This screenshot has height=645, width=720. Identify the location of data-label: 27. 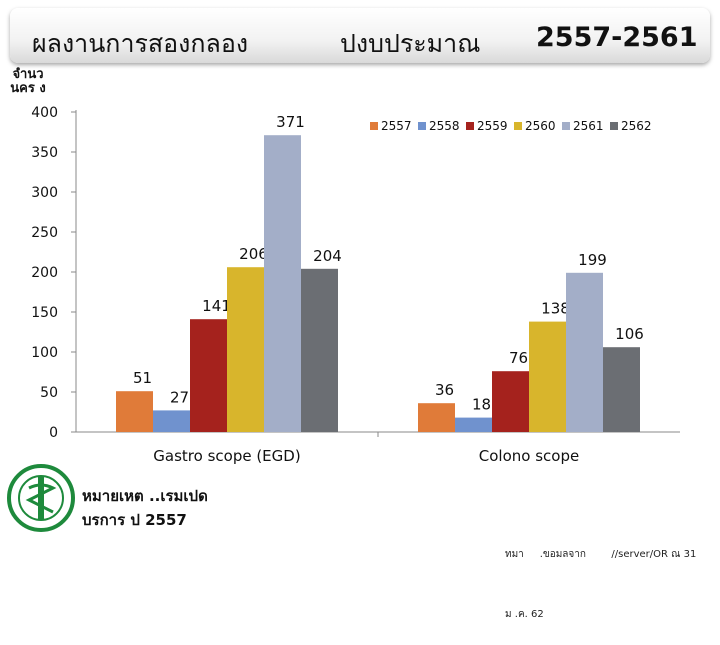
(179, 397).